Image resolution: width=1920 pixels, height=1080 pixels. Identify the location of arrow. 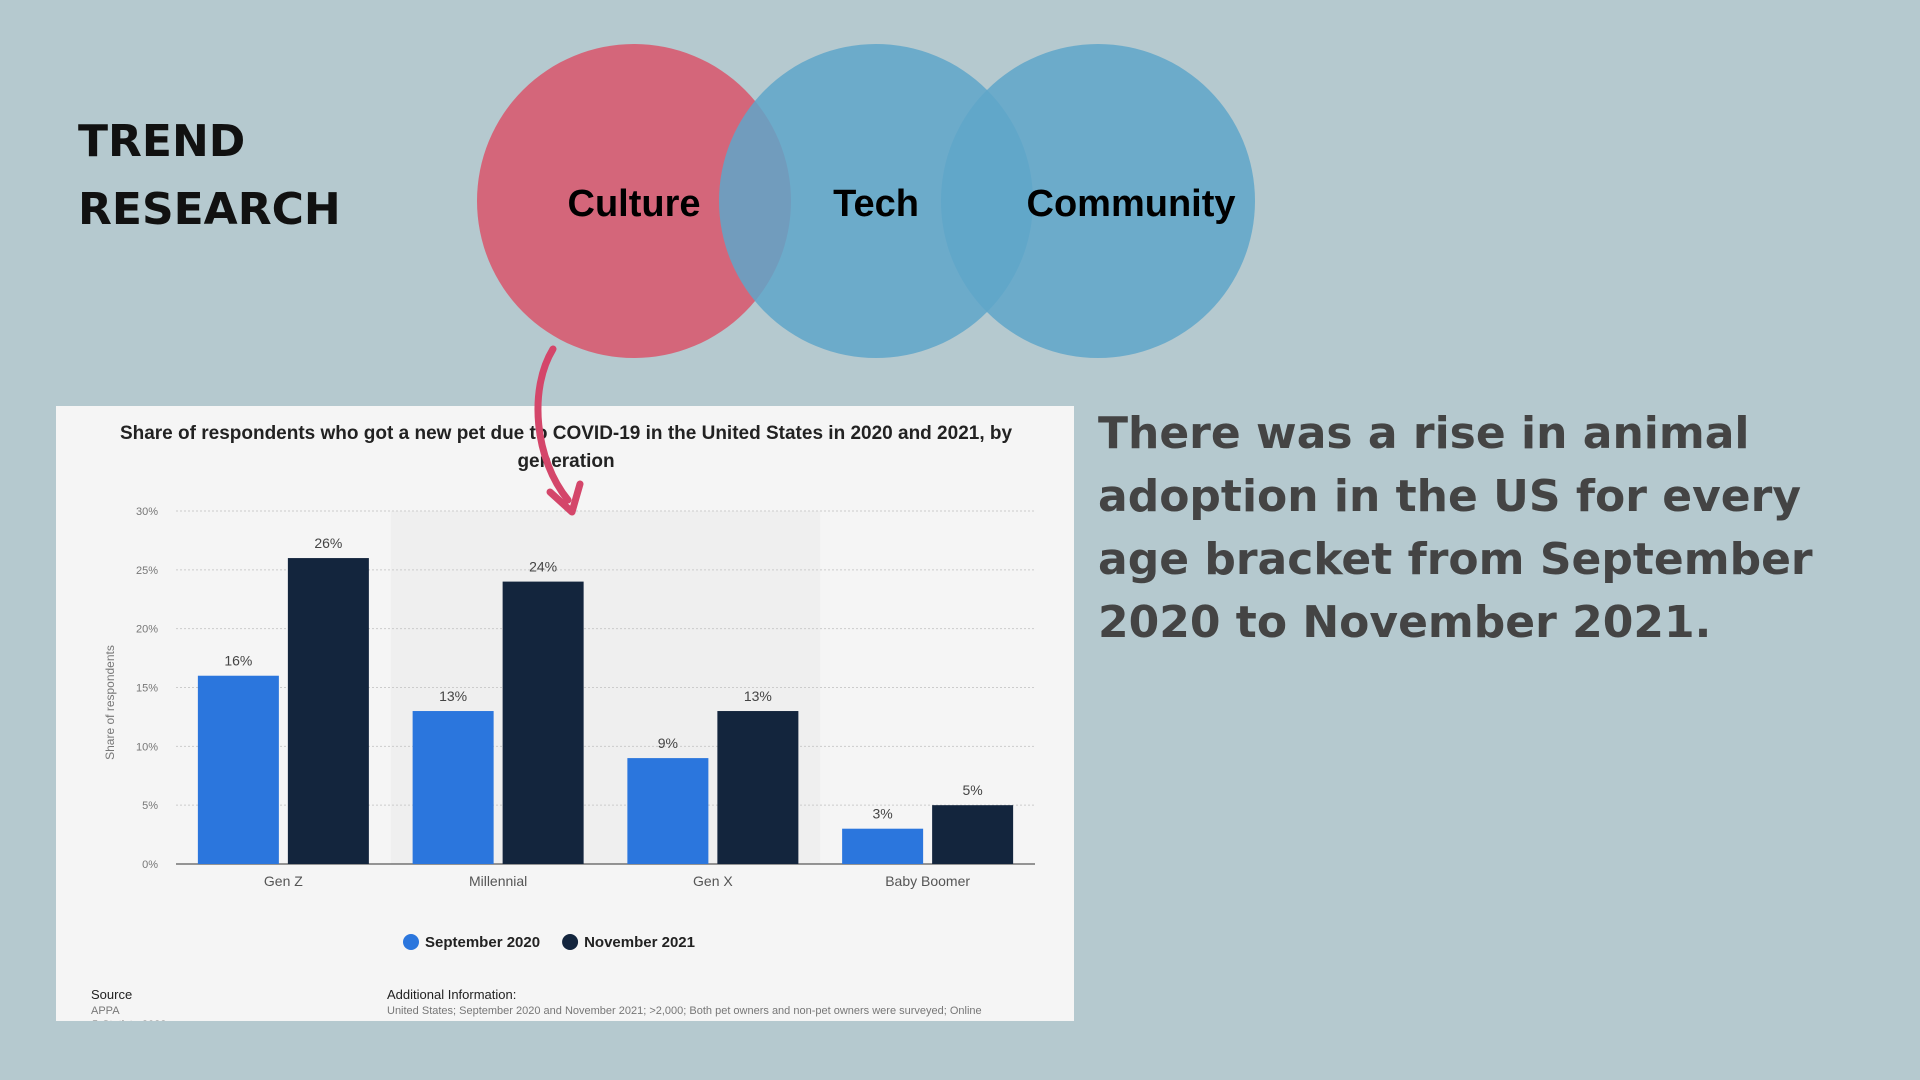
(559, 430).